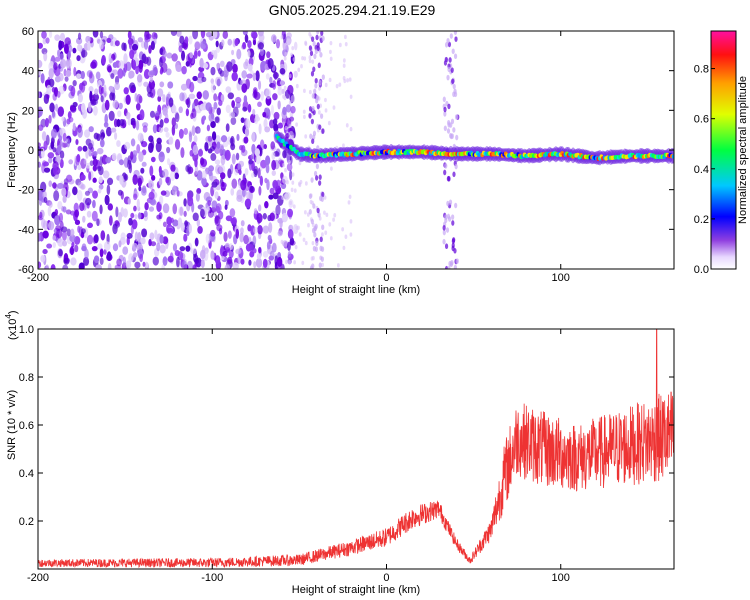 The width and height of the screenshot is (750, 600). I want to click on x-tick-label: 0, so click(386, 278).